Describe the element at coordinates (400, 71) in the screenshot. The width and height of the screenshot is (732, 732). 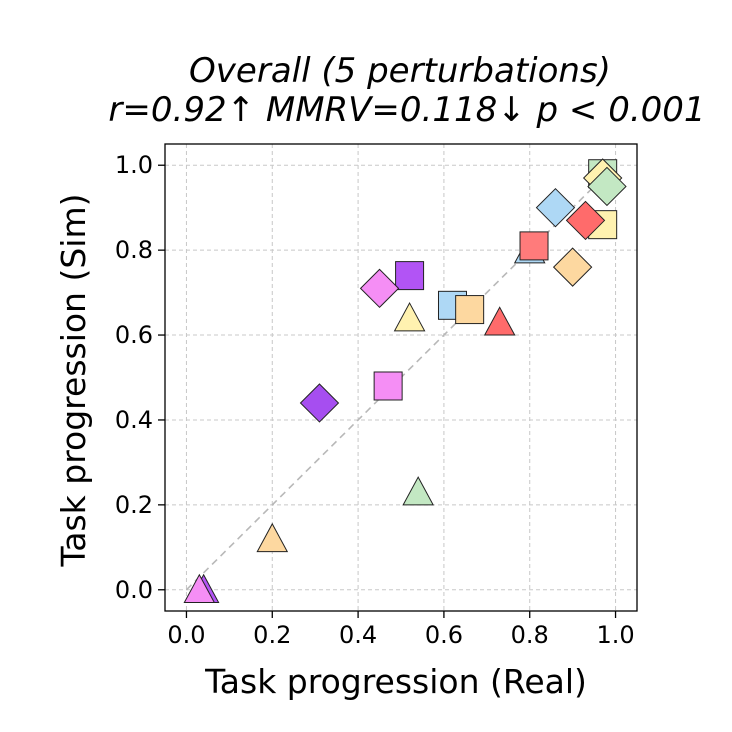
I see `chart-title-line1: Overall (5 perturbations)` at that location.